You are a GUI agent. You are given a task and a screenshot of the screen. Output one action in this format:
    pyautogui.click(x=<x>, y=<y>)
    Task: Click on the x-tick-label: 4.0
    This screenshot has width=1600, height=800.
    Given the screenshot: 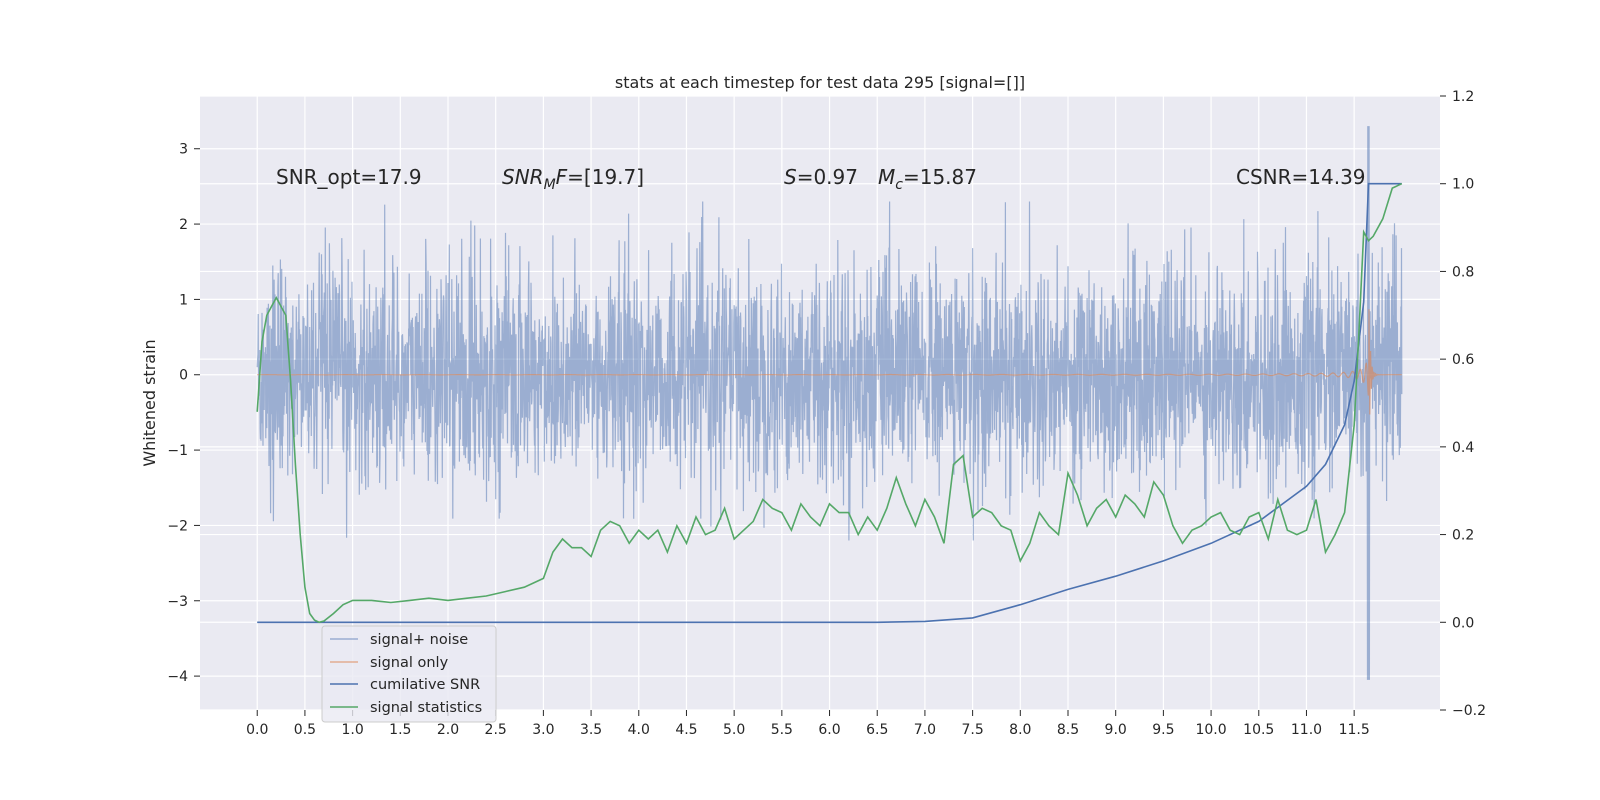 What is the action you would take?
    pyautogui.click(x=639, y=730)
    